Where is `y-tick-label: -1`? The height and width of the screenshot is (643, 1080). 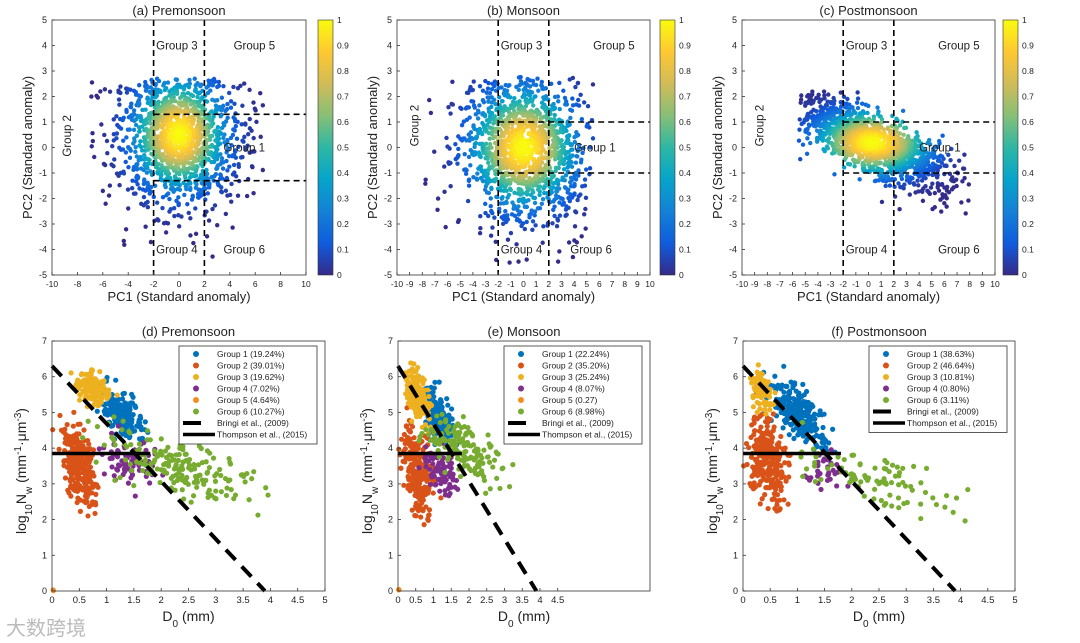 y-tick-label: -1 is located at coordinates (388, 173).